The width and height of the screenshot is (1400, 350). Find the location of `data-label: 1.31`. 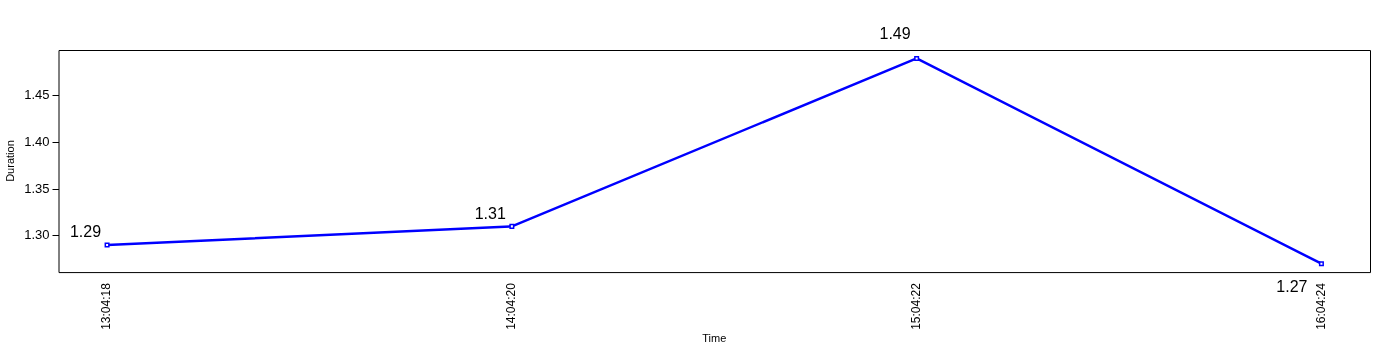

data-label: 1.31 is located at coordinates (490, 213).